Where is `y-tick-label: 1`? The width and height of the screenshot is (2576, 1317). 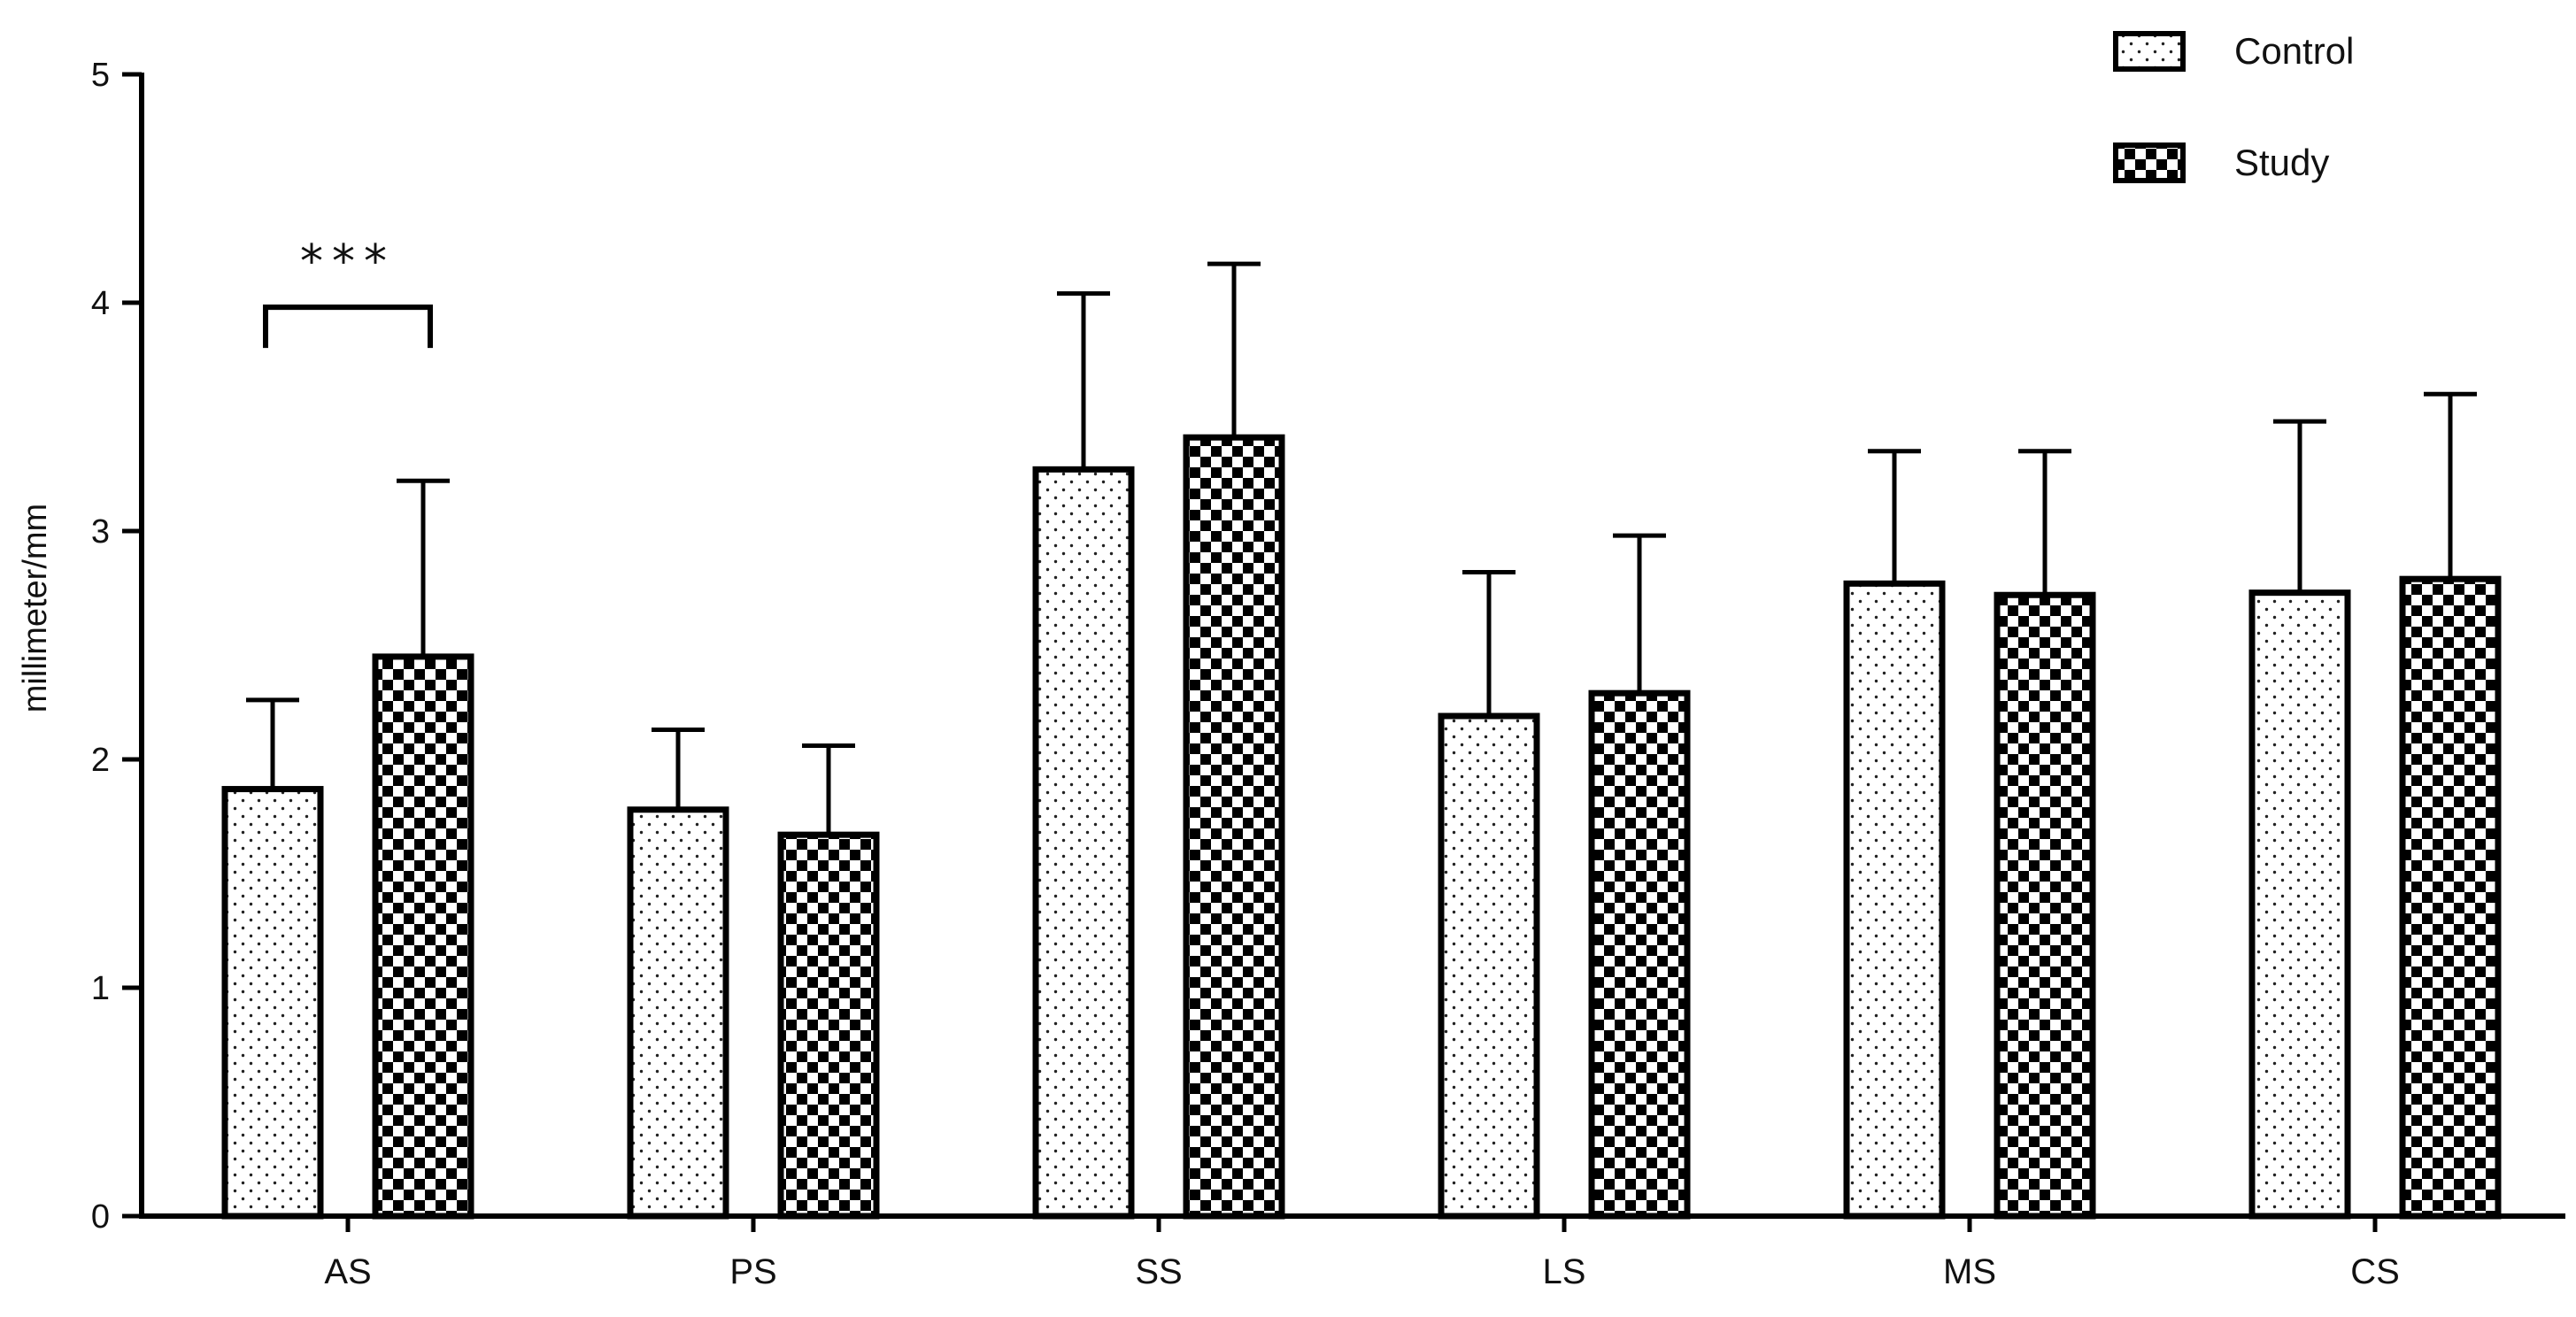 y-tick-label: 1 is located at coordinates (100, 988).